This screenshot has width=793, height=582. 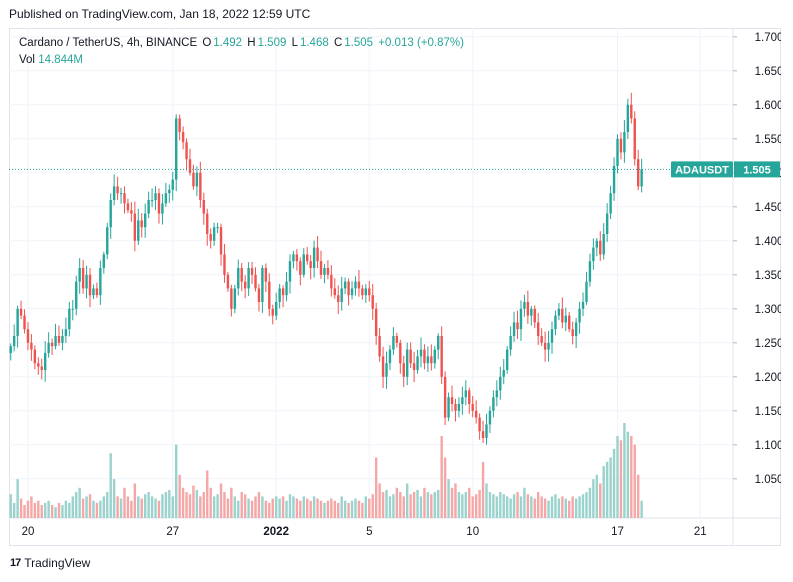 I want to click on x-tick-label: 27, so click(x=172, y=532).